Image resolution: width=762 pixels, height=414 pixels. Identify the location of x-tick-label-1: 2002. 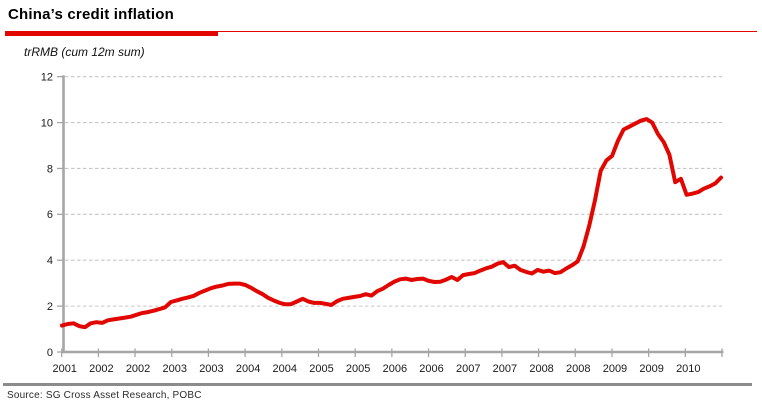
(101, 369).